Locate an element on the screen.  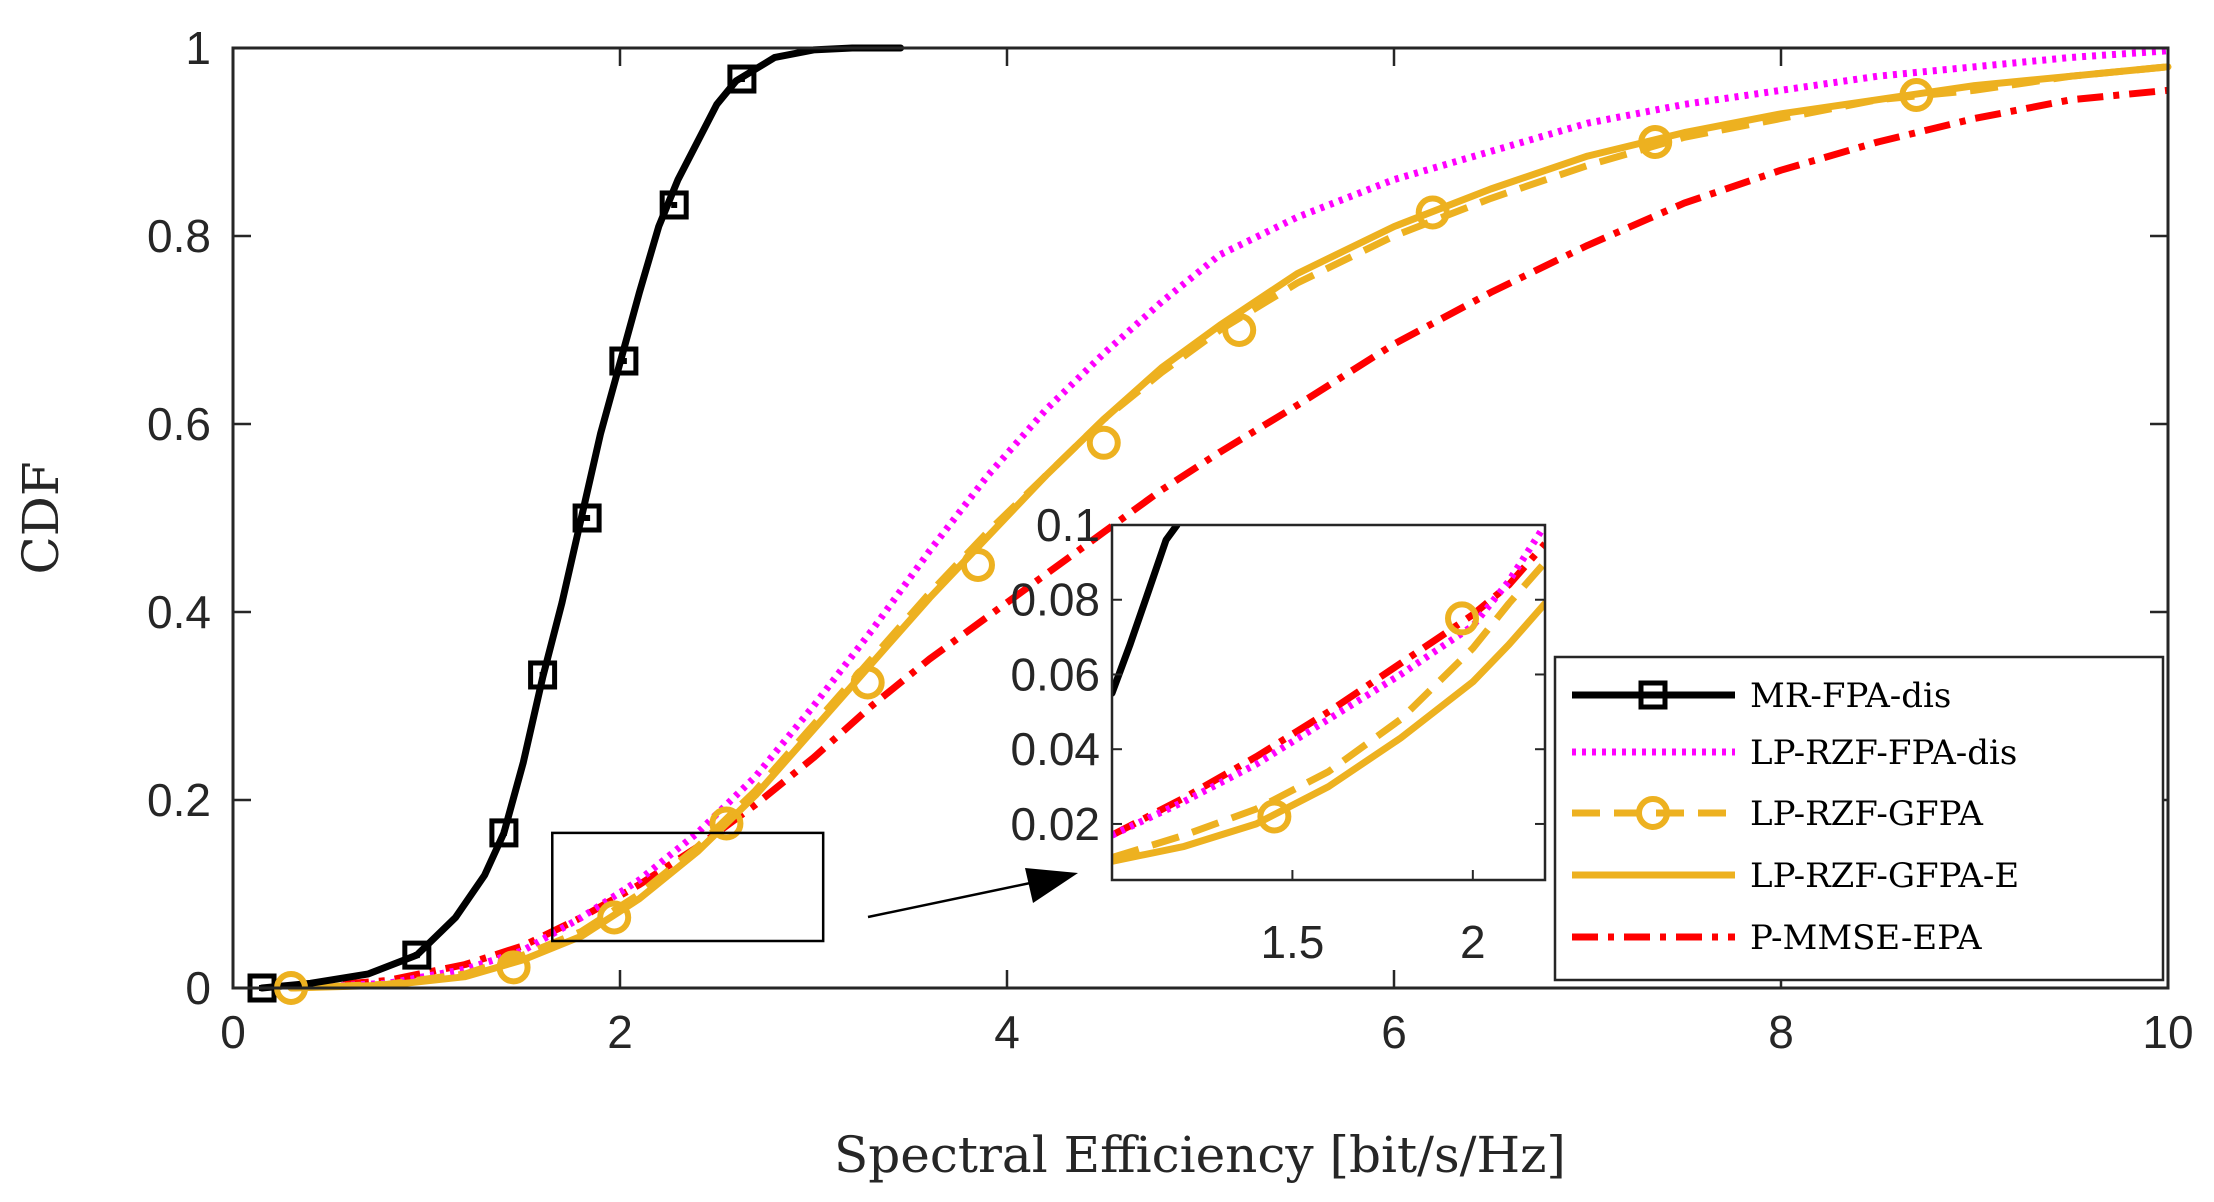
legend-box is located at coordinates (1859, 818).